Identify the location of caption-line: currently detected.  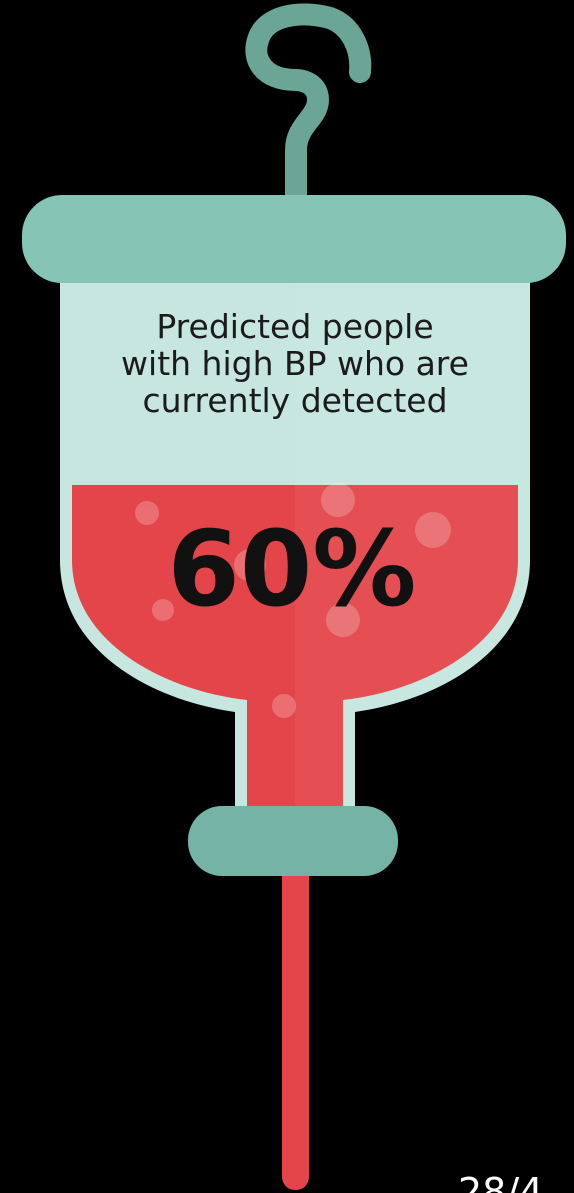
(294, 400).